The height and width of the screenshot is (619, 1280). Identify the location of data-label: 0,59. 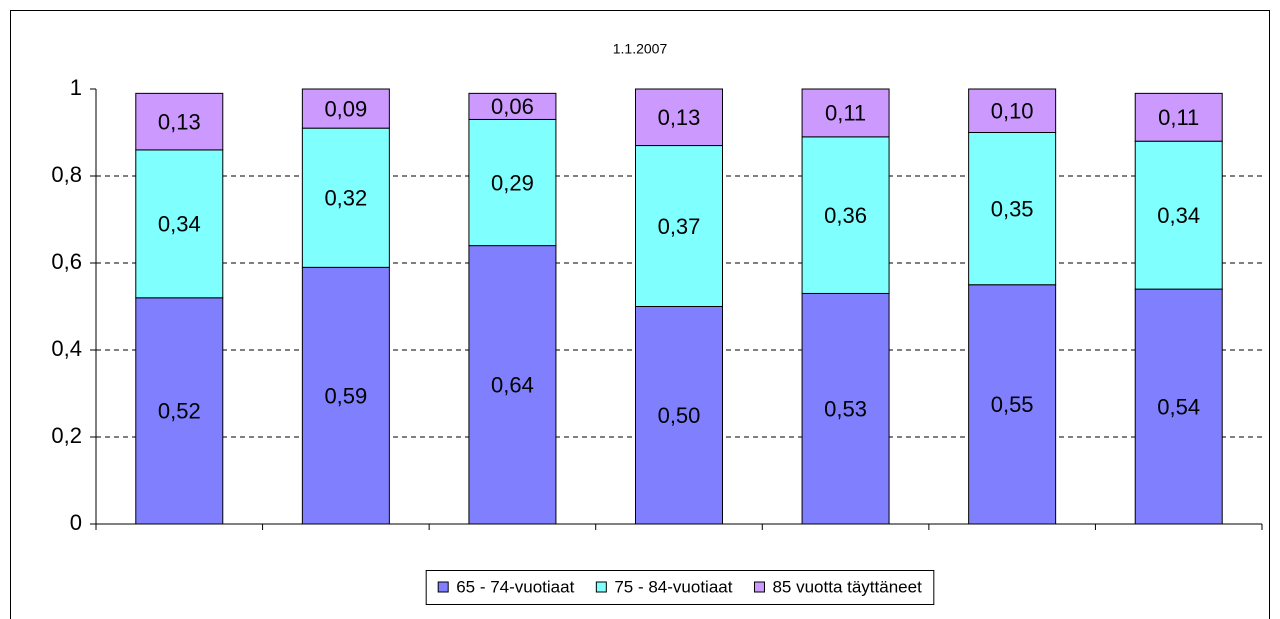
(345, 395).